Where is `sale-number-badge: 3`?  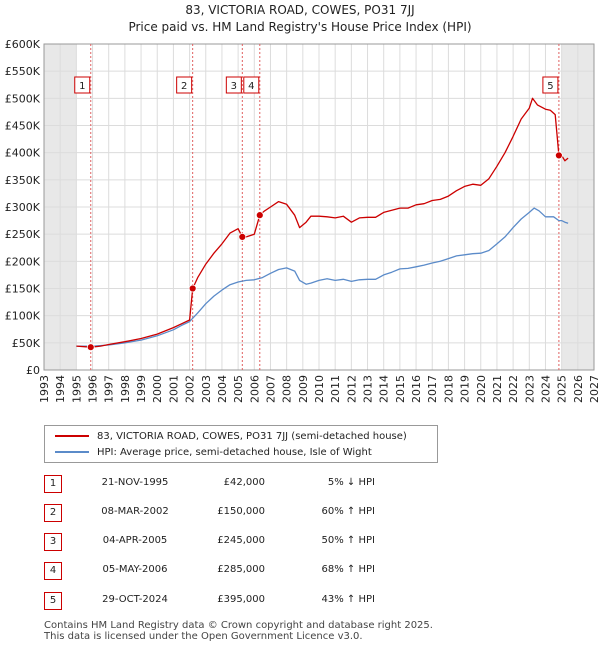 sale-number-badge: 3 is located at coordinates (53, 542).